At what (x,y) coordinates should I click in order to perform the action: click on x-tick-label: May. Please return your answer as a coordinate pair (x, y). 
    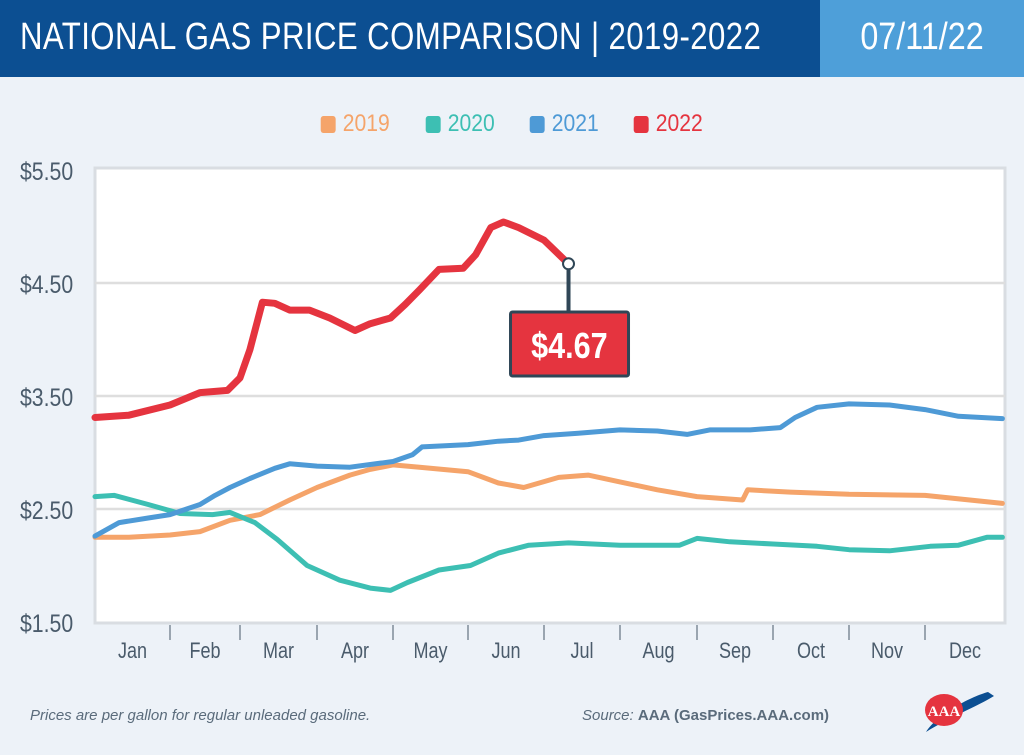
    Looking at the image, I should click on (430, 651).